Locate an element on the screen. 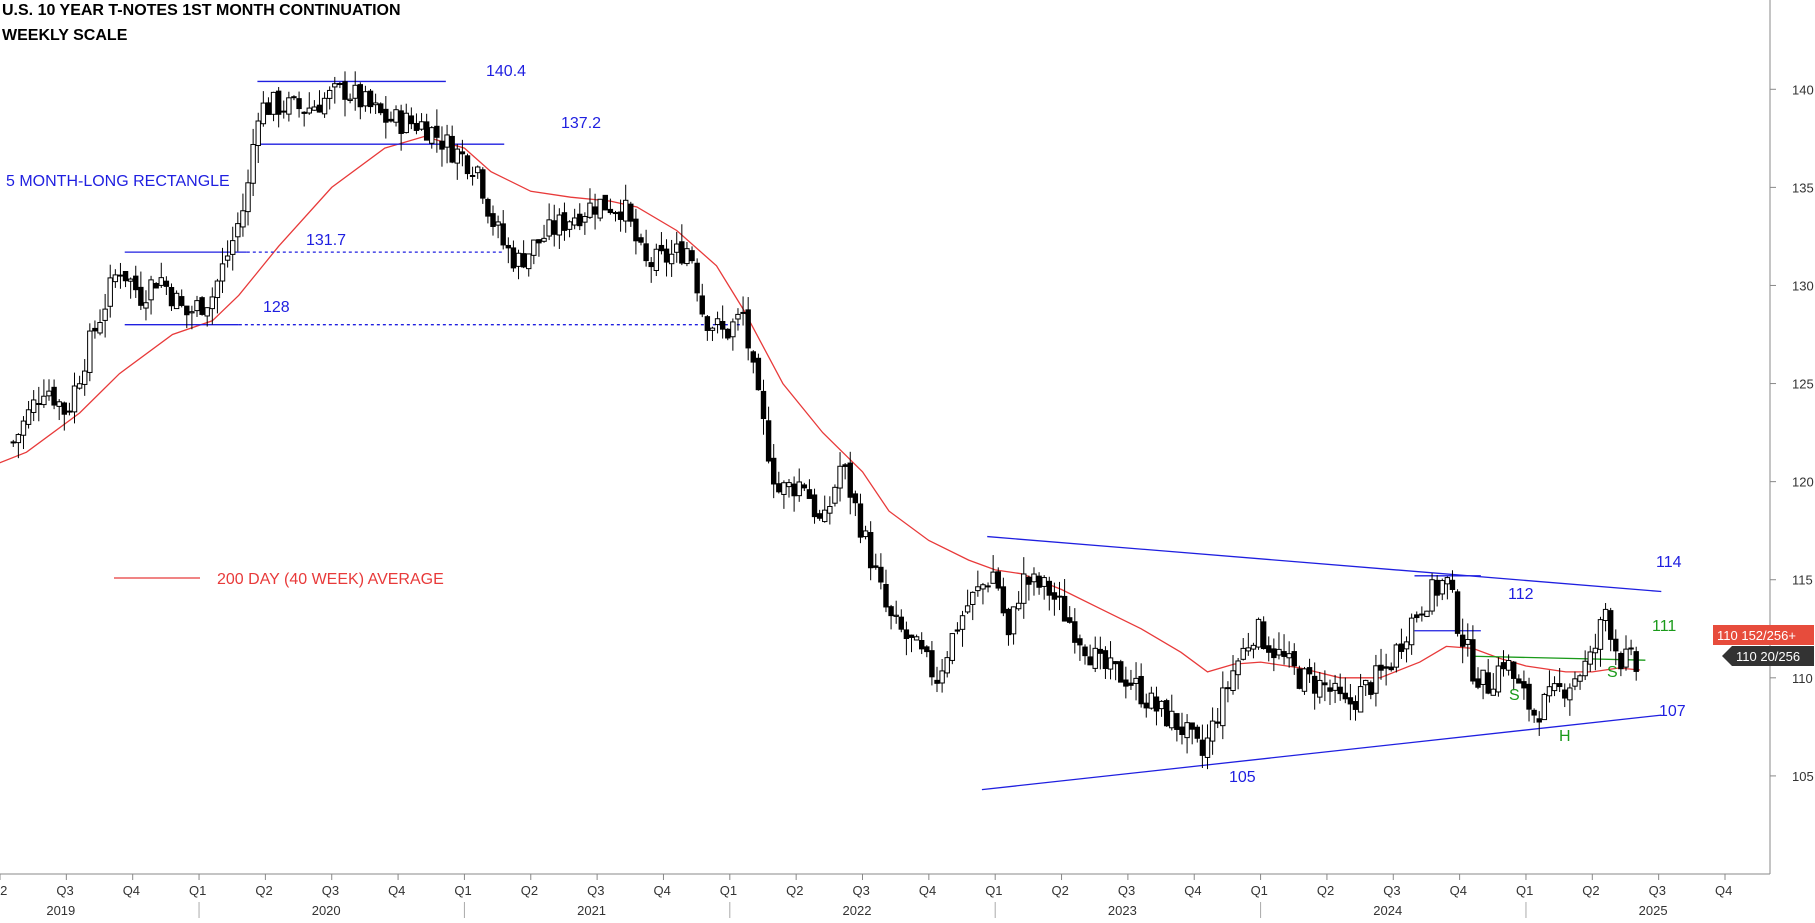  x-tick-label: Q2 is located at coordinates (529, 890).